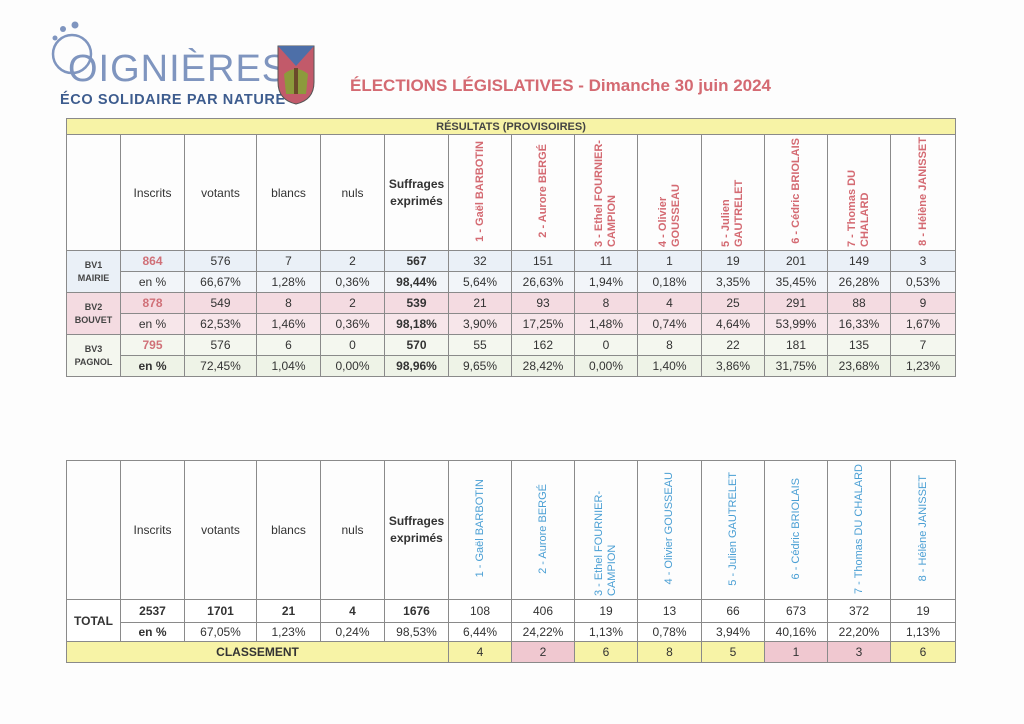 The width and height of the screenshot is (1024, 724). What do you see at coordinates (352, 632) in the screenshot?
I see `cell-nuls-pct: 0,24%` at bounding box center [352, 632].